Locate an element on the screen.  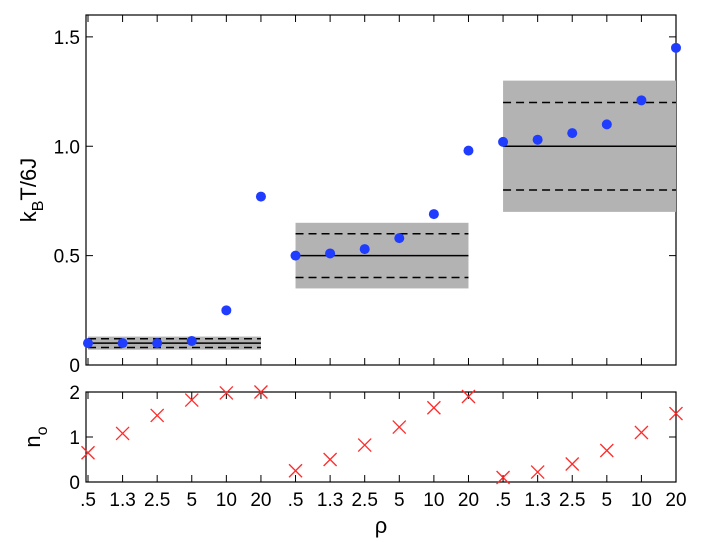
top-y-tick-label: 1.0 is located at coordinates (67, 147).